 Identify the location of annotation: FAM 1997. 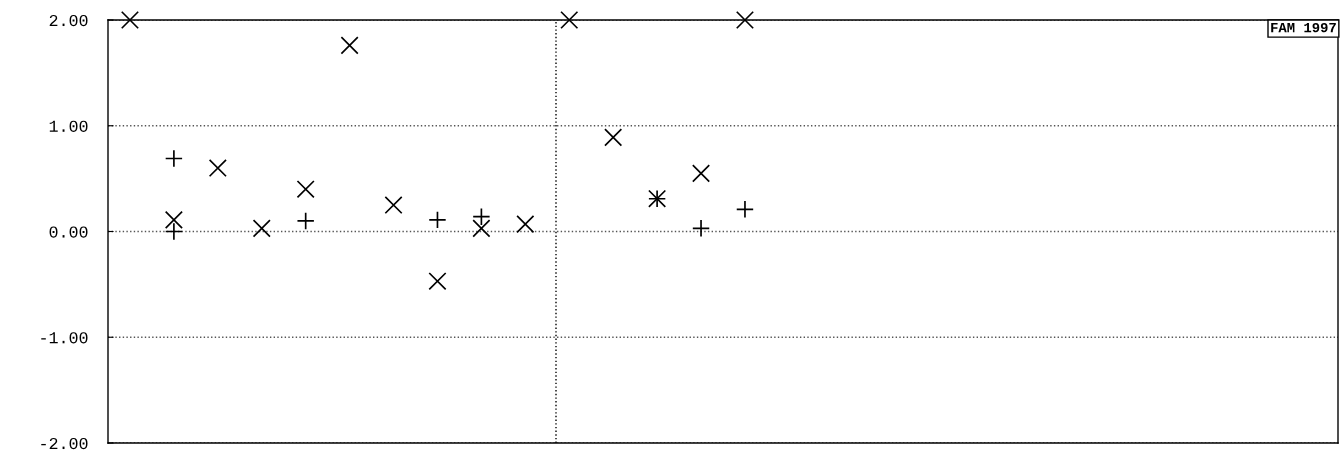
(1303, 27).